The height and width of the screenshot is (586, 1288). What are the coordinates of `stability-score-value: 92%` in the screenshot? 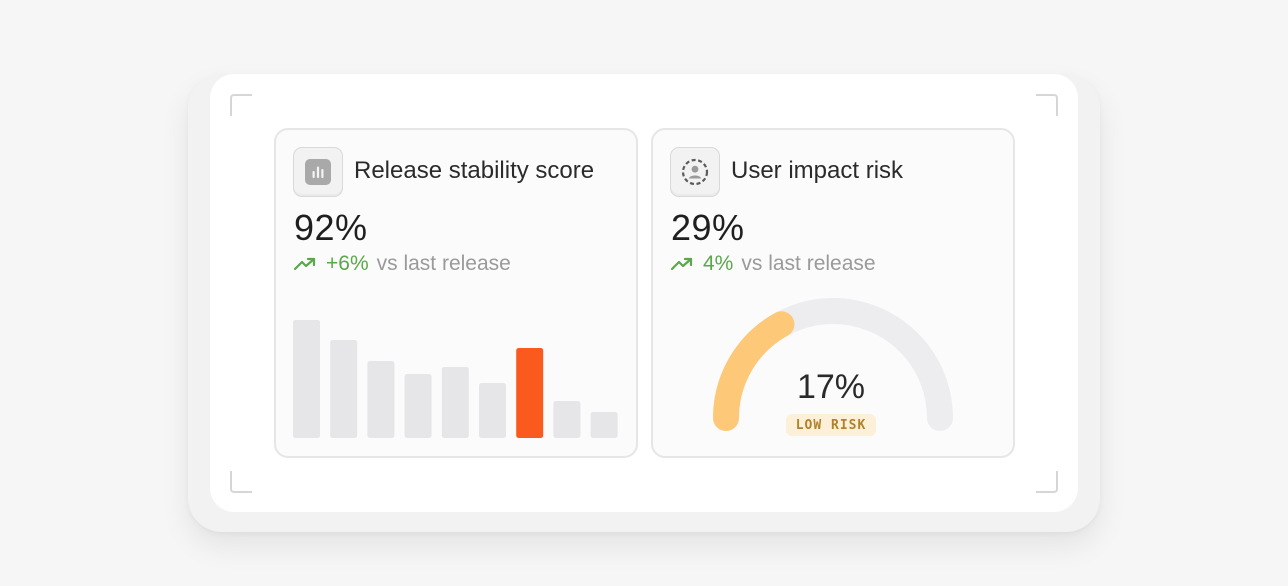 It's located at (331, 227).